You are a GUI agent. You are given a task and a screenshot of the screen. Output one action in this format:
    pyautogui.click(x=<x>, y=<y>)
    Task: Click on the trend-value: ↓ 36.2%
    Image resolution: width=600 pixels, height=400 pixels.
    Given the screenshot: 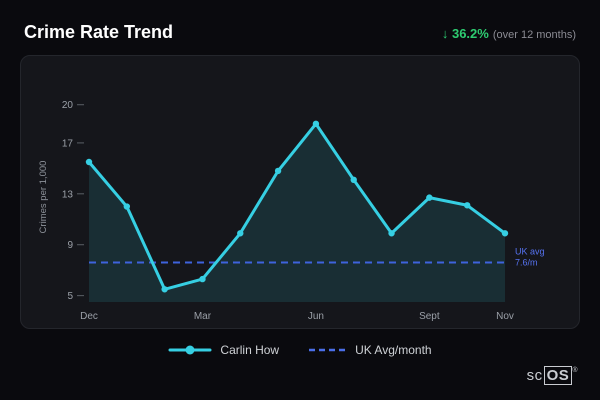 What is the action you would take?
    pyautogui.click(x=465, y=33)
    